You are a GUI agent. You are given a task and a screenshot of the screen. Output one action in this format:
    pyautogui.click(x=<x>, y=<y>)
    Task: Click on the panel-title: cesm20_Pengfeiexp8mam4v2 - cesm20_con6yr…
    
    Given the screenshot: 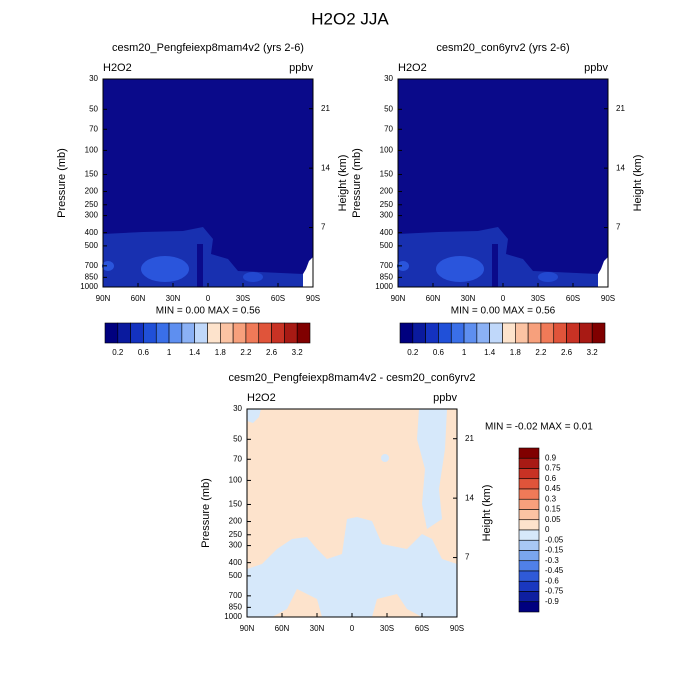 What is the action you would take?
    pyautogui.click(x=351, y=378)
    